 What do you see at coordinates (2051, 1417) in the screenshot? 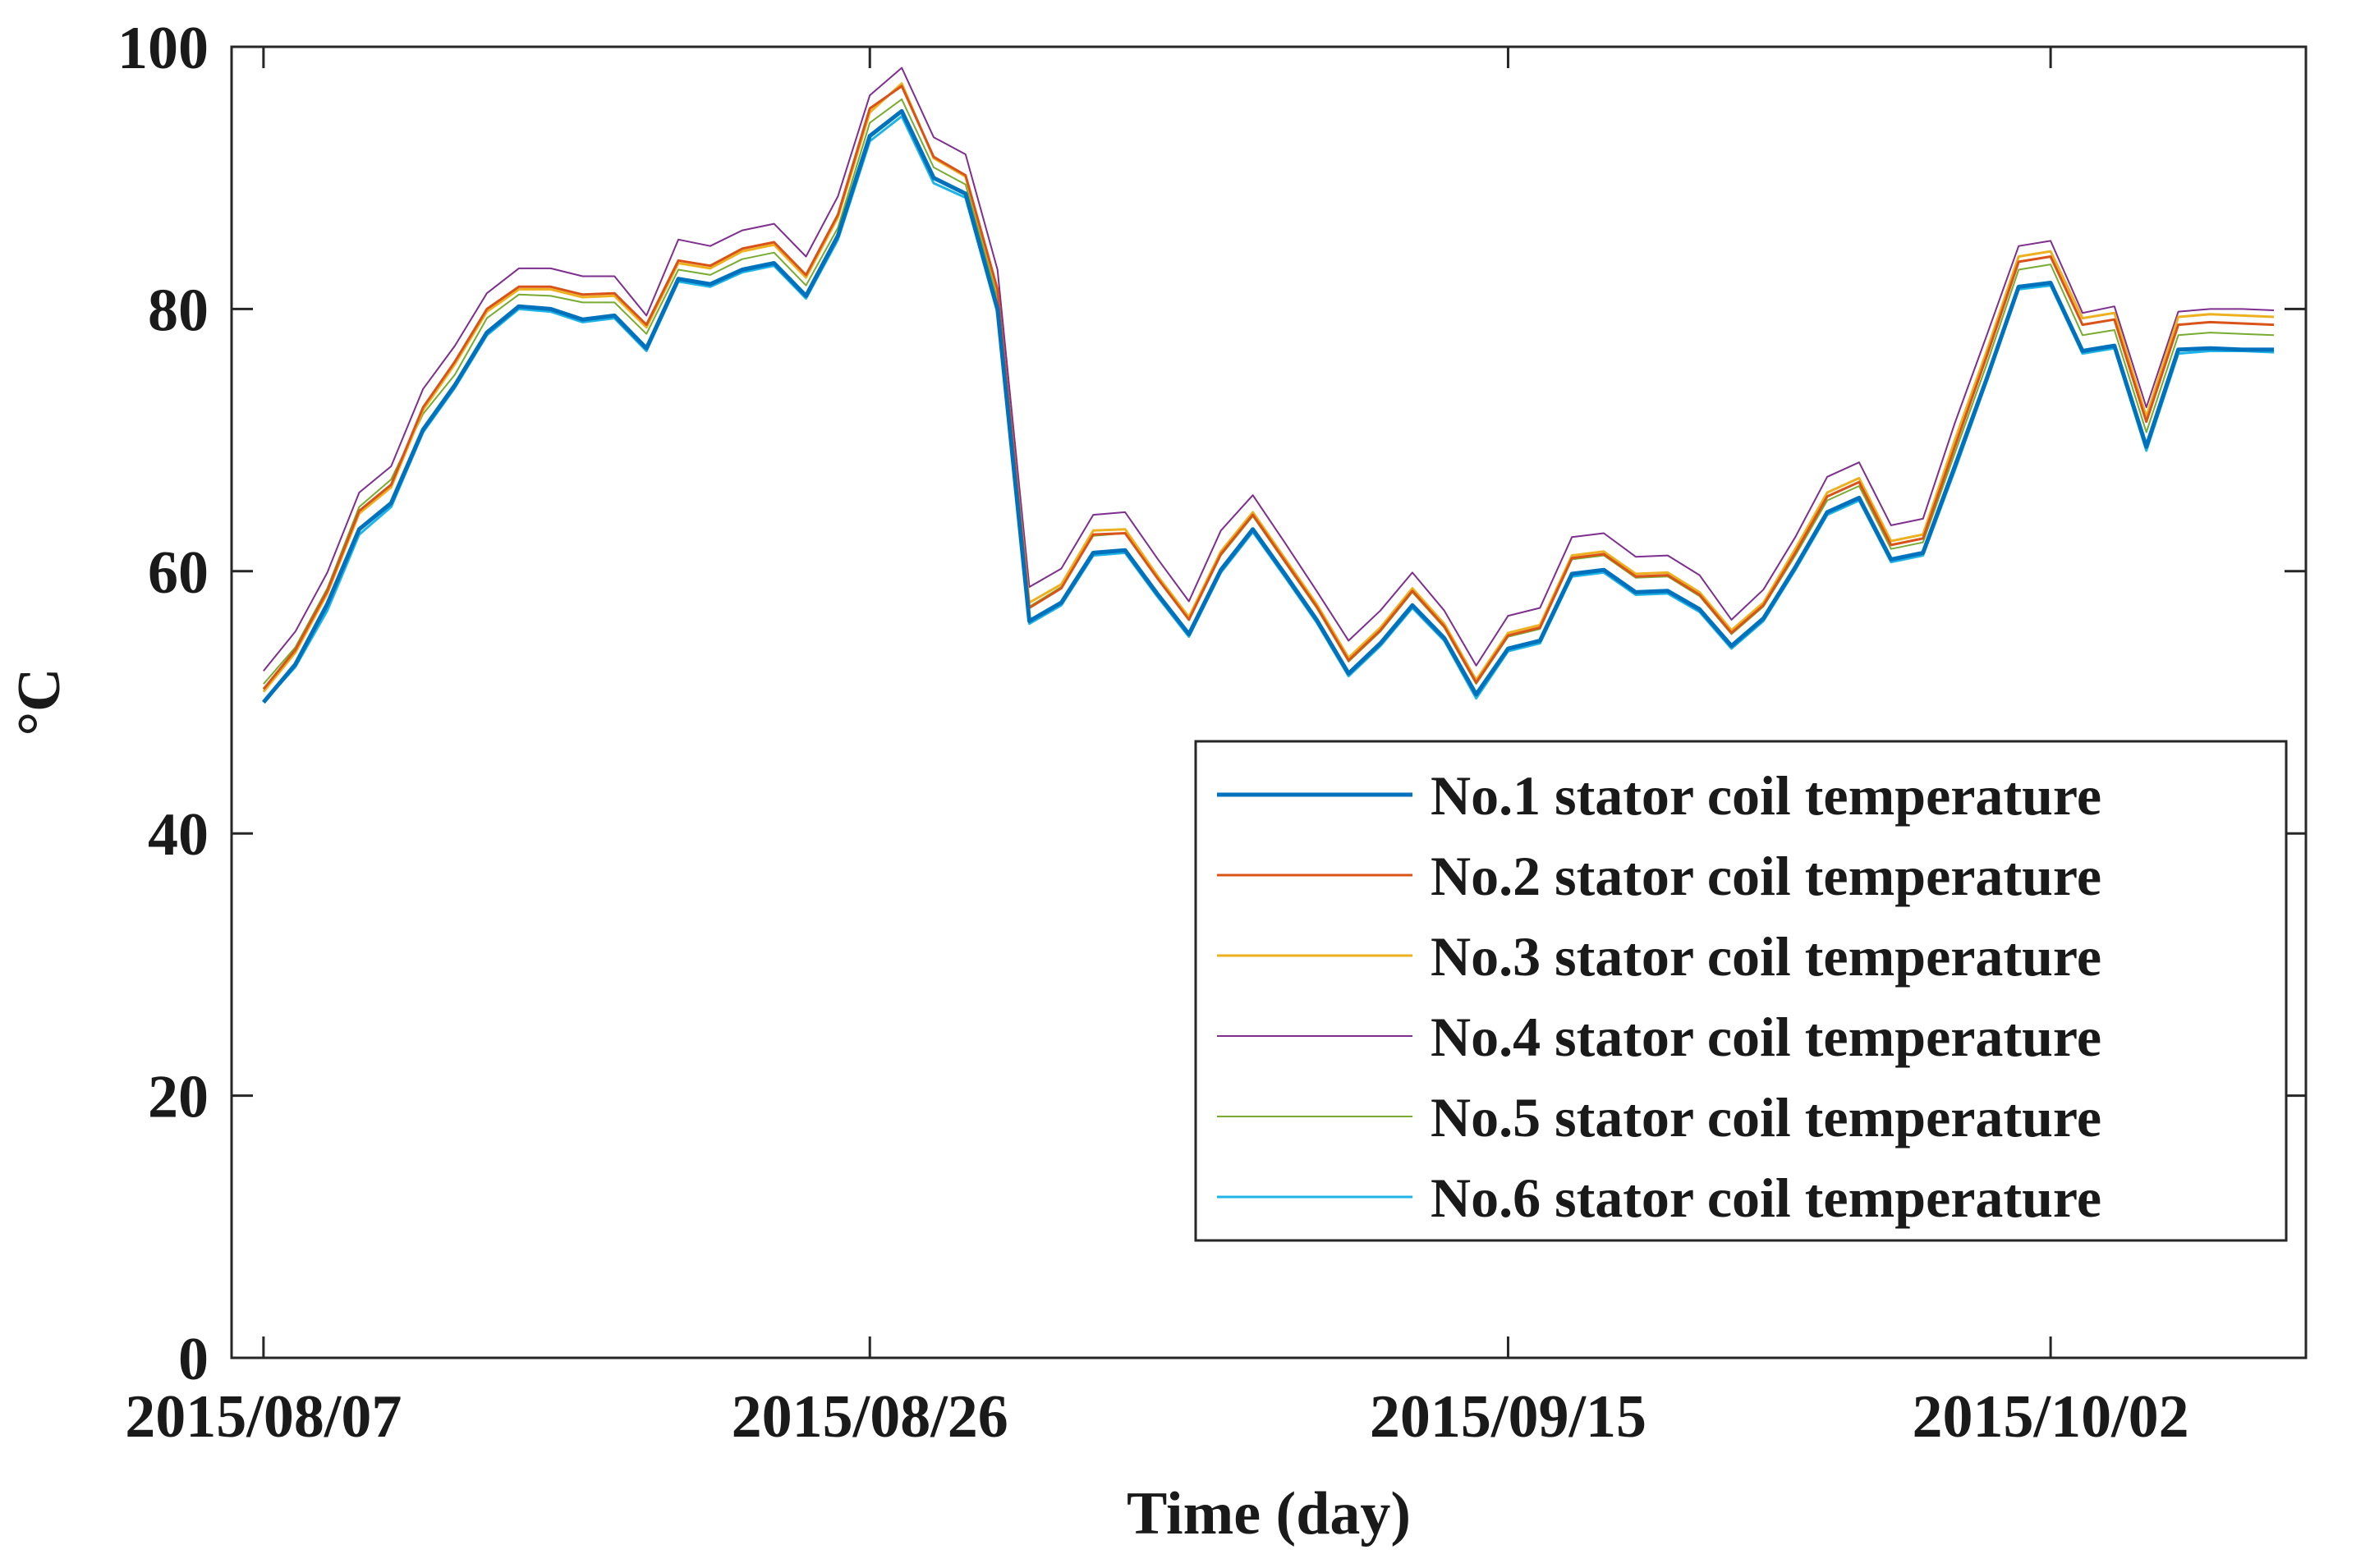
I see `x-tick-label: 2015/10/02` at bounding box center [2051, 1417].